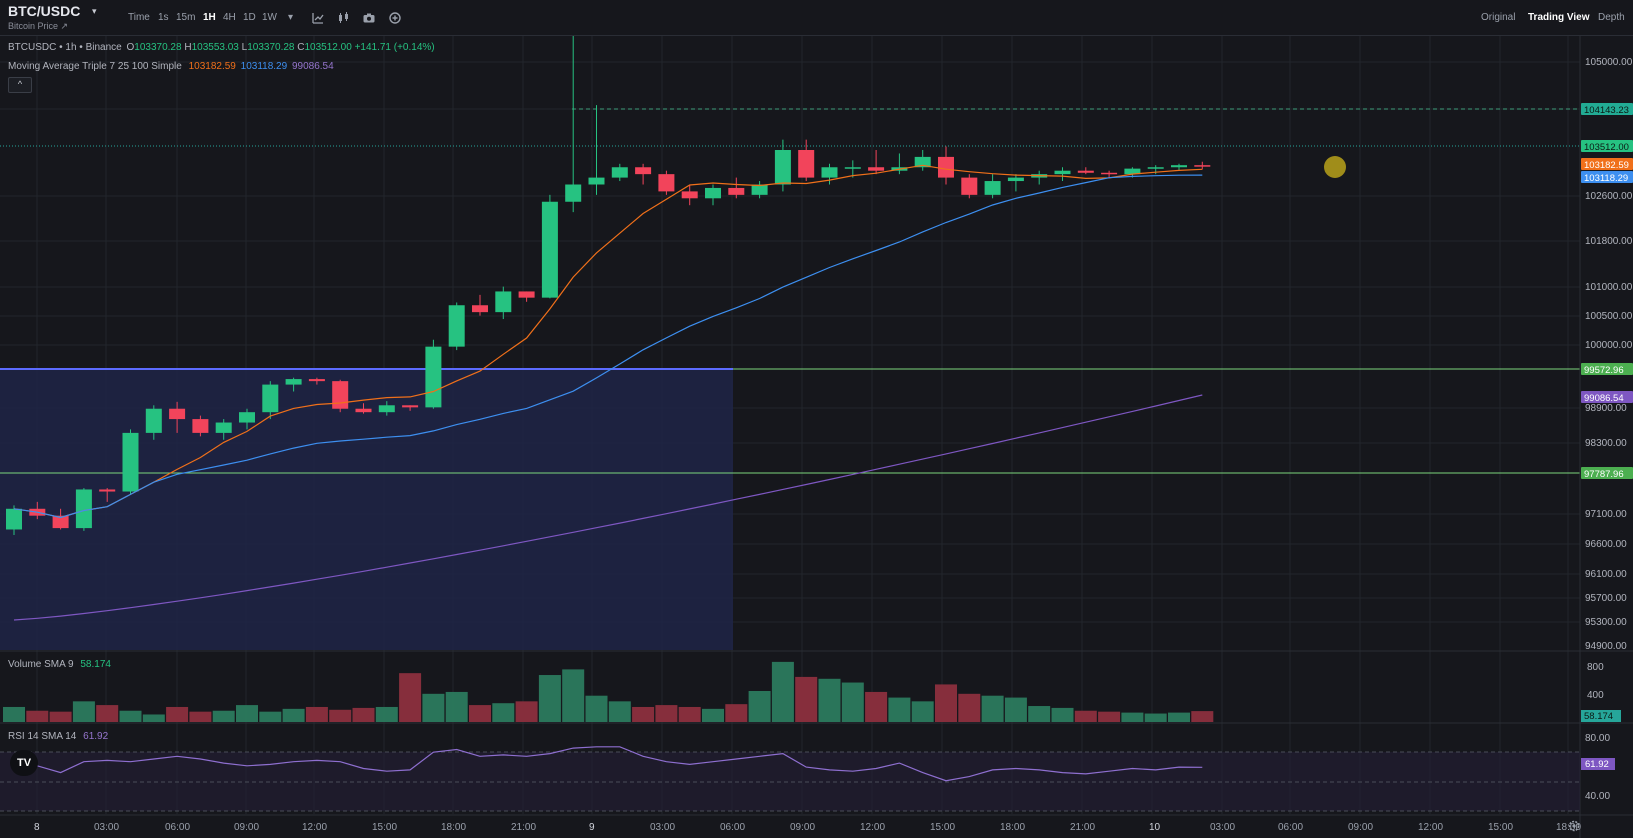  I want to click on time-tick-label: 9, so click(592, 827).